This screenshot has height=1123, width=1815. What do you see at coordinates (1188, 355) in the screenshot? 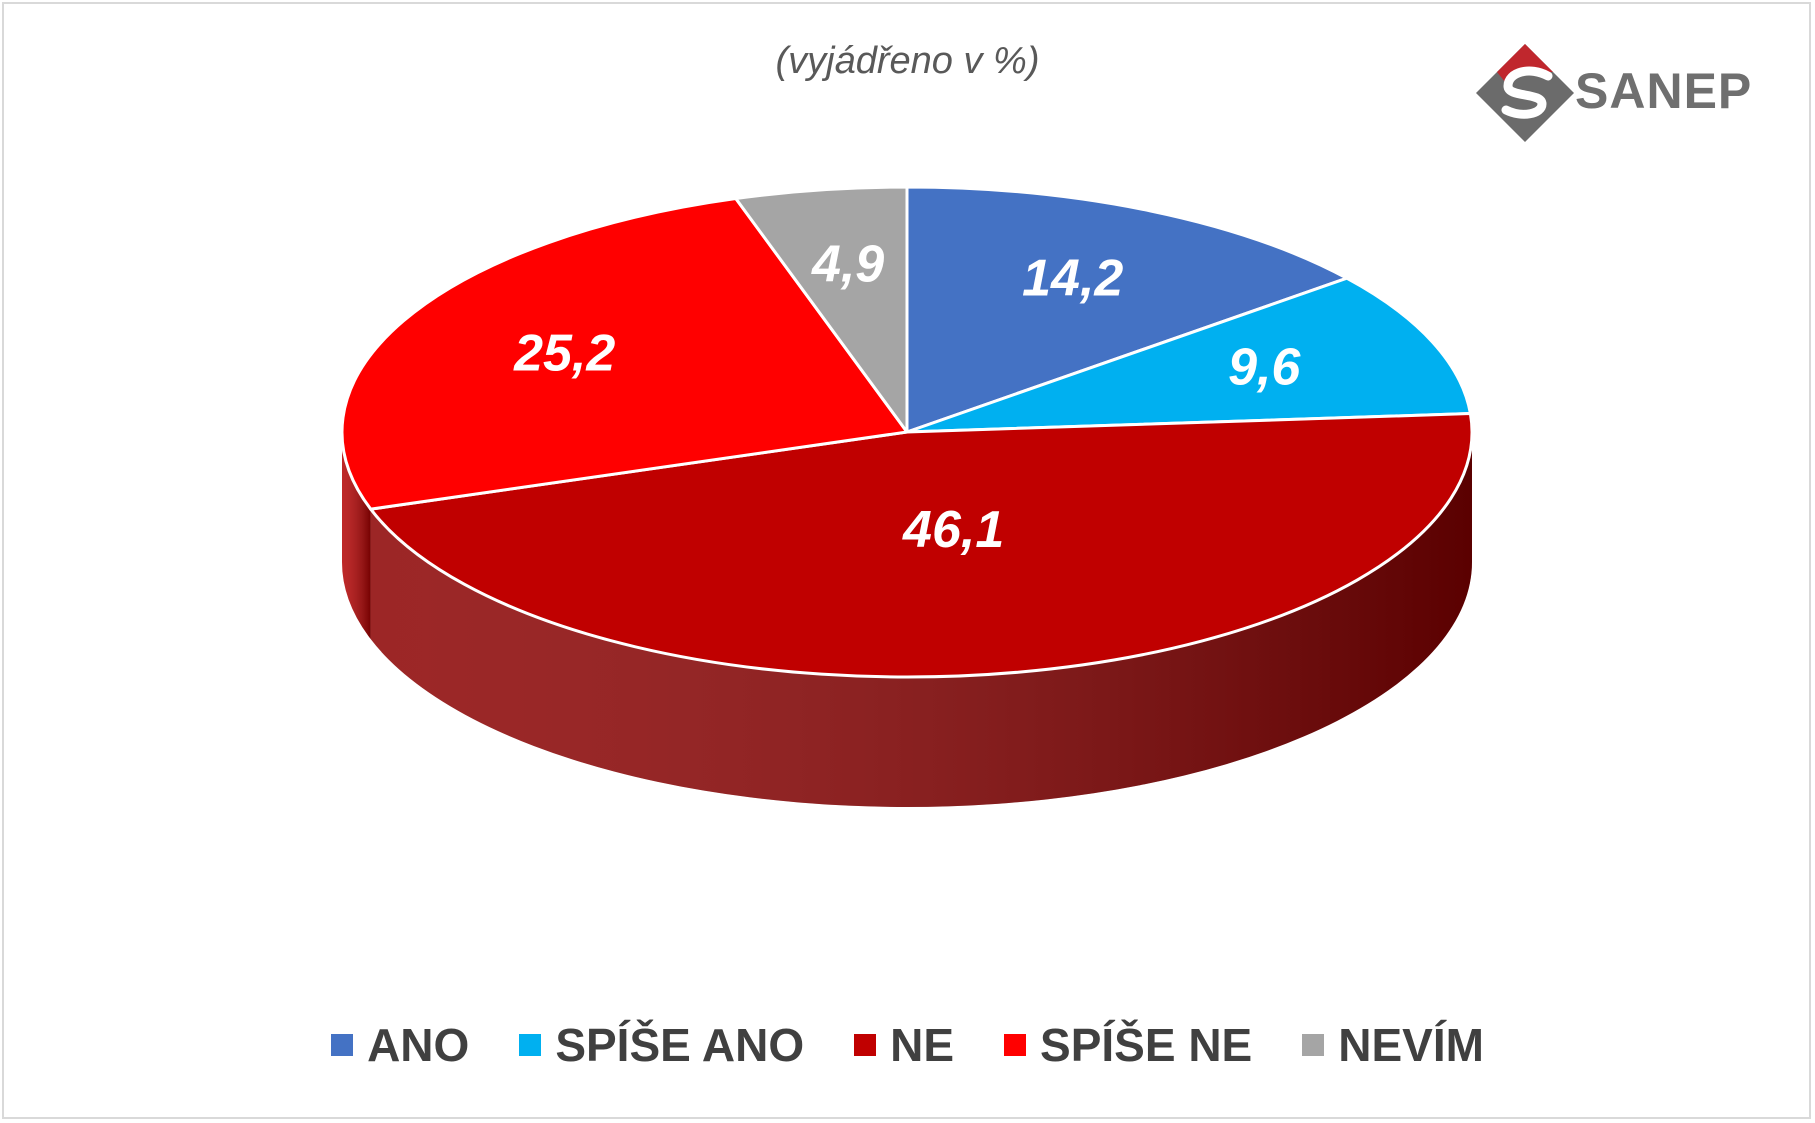
I see `pie-slice-spise-ano` at bounding box center [1188, 355].